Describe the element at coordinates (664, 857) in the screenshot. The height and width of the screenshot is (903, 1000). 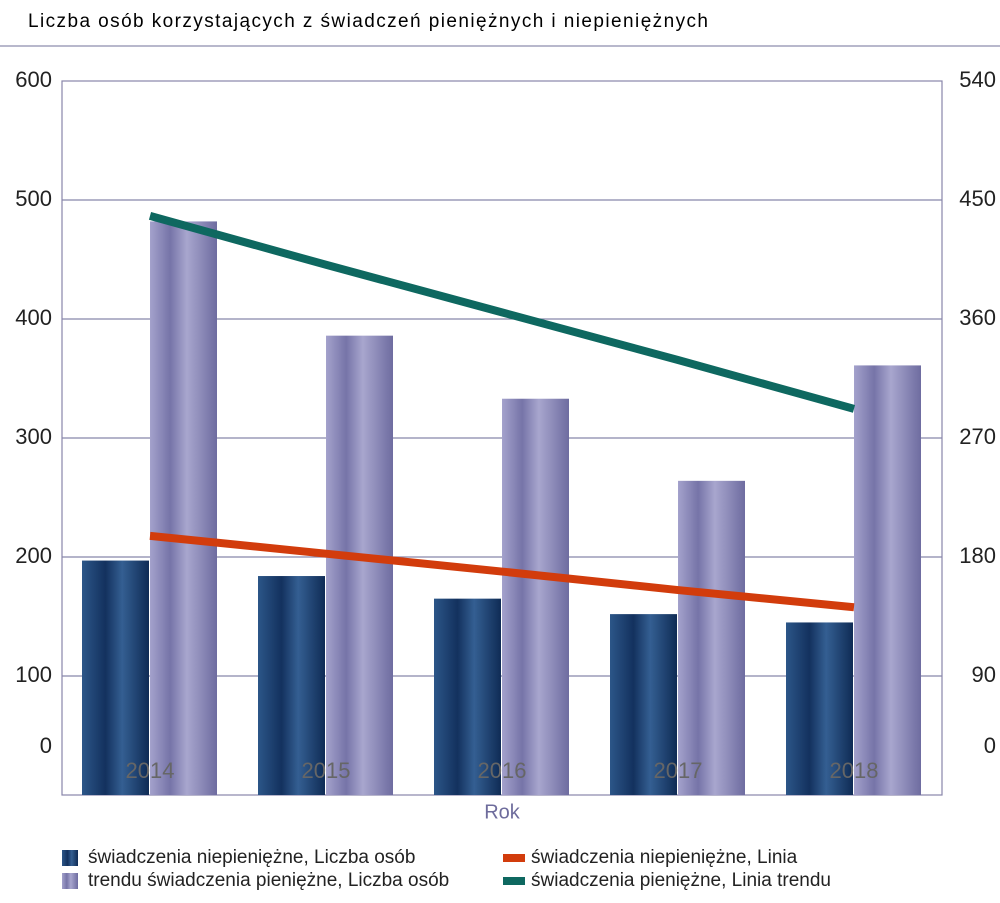
I see `legend-label: świadczenia niepieniężne, Linia` at that location.